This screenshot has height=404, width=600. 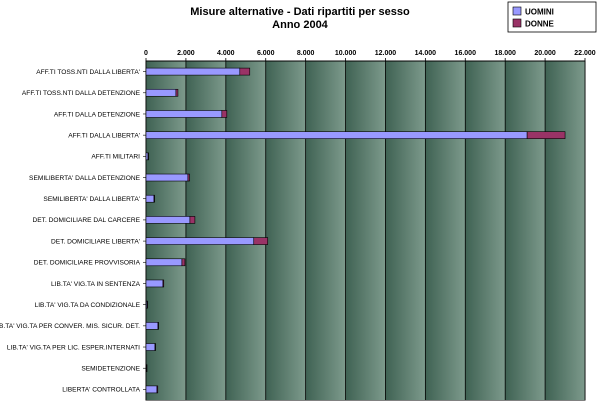 What do you see at coordinates (545, 53) in the screenshot?
I see `x-tick-label: 20.000` at bounding box center [545, 53].